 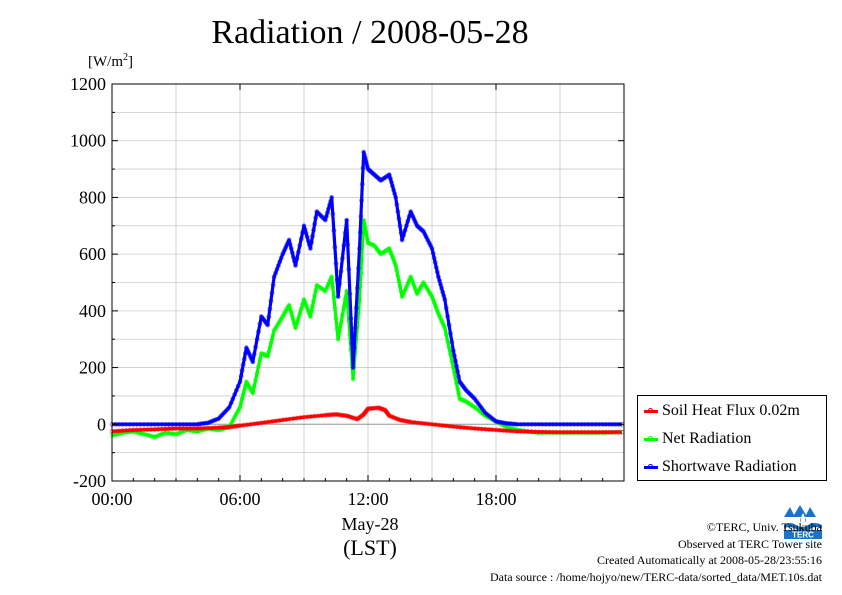 What do you see at coordinates (92, 311) in the screenshot?
I see `y-tick-label: 400` at bounding box center [92, 311].